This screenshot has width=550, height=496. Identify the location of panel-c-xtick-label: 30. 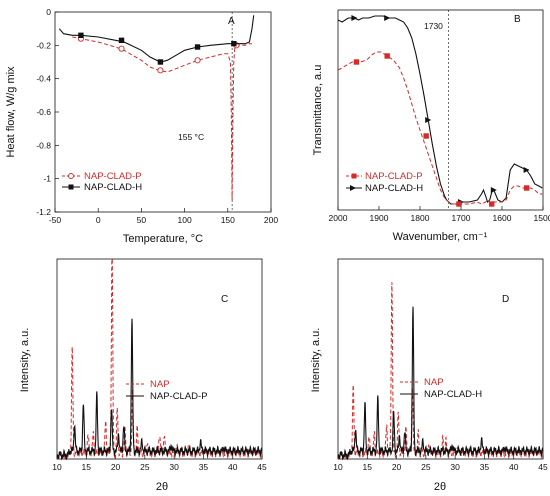
(174, 467).